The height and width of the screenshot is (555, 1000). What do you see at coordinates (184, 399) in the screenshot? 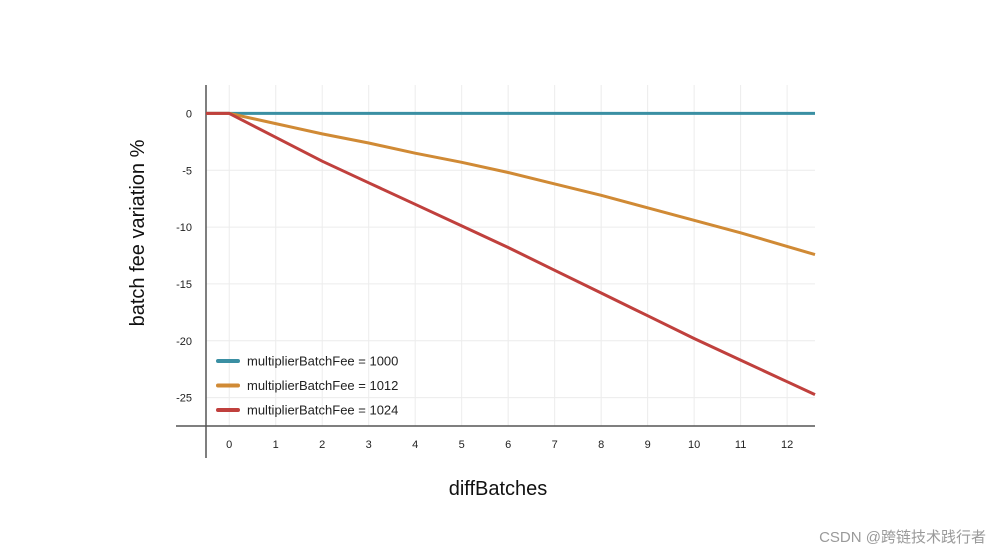
I see `y-tick-label: -25` at bounding box center [184, 399].